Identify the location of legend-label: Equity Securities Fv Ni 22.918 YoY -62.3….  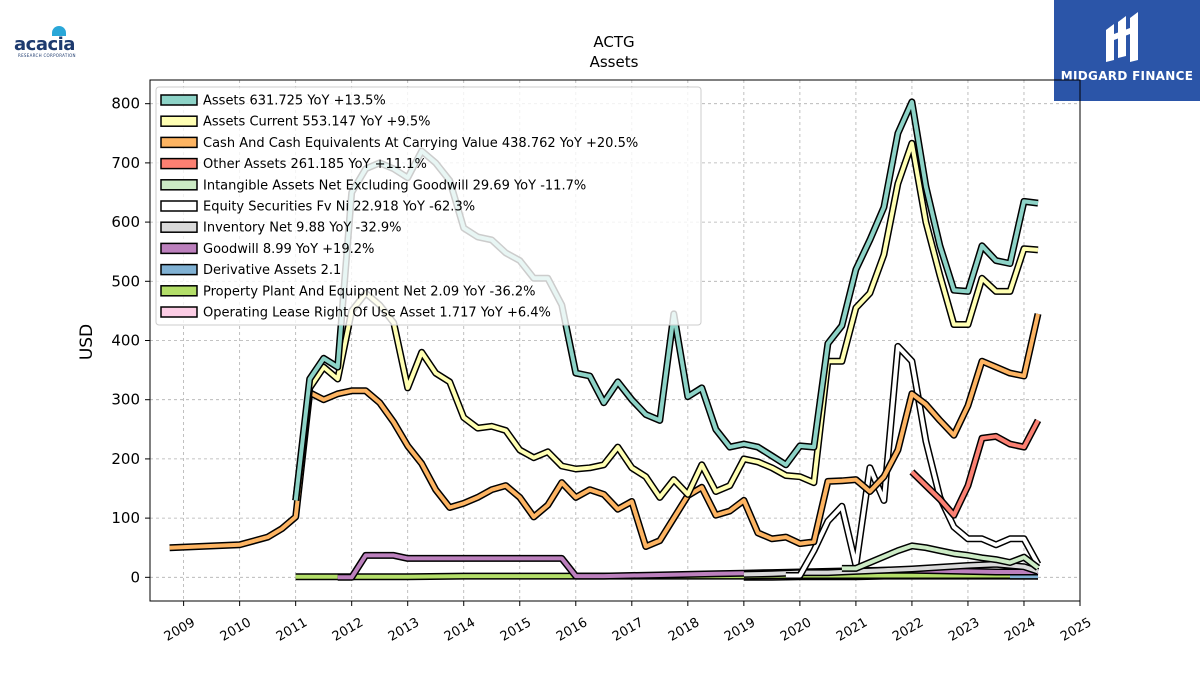
(339, 207).